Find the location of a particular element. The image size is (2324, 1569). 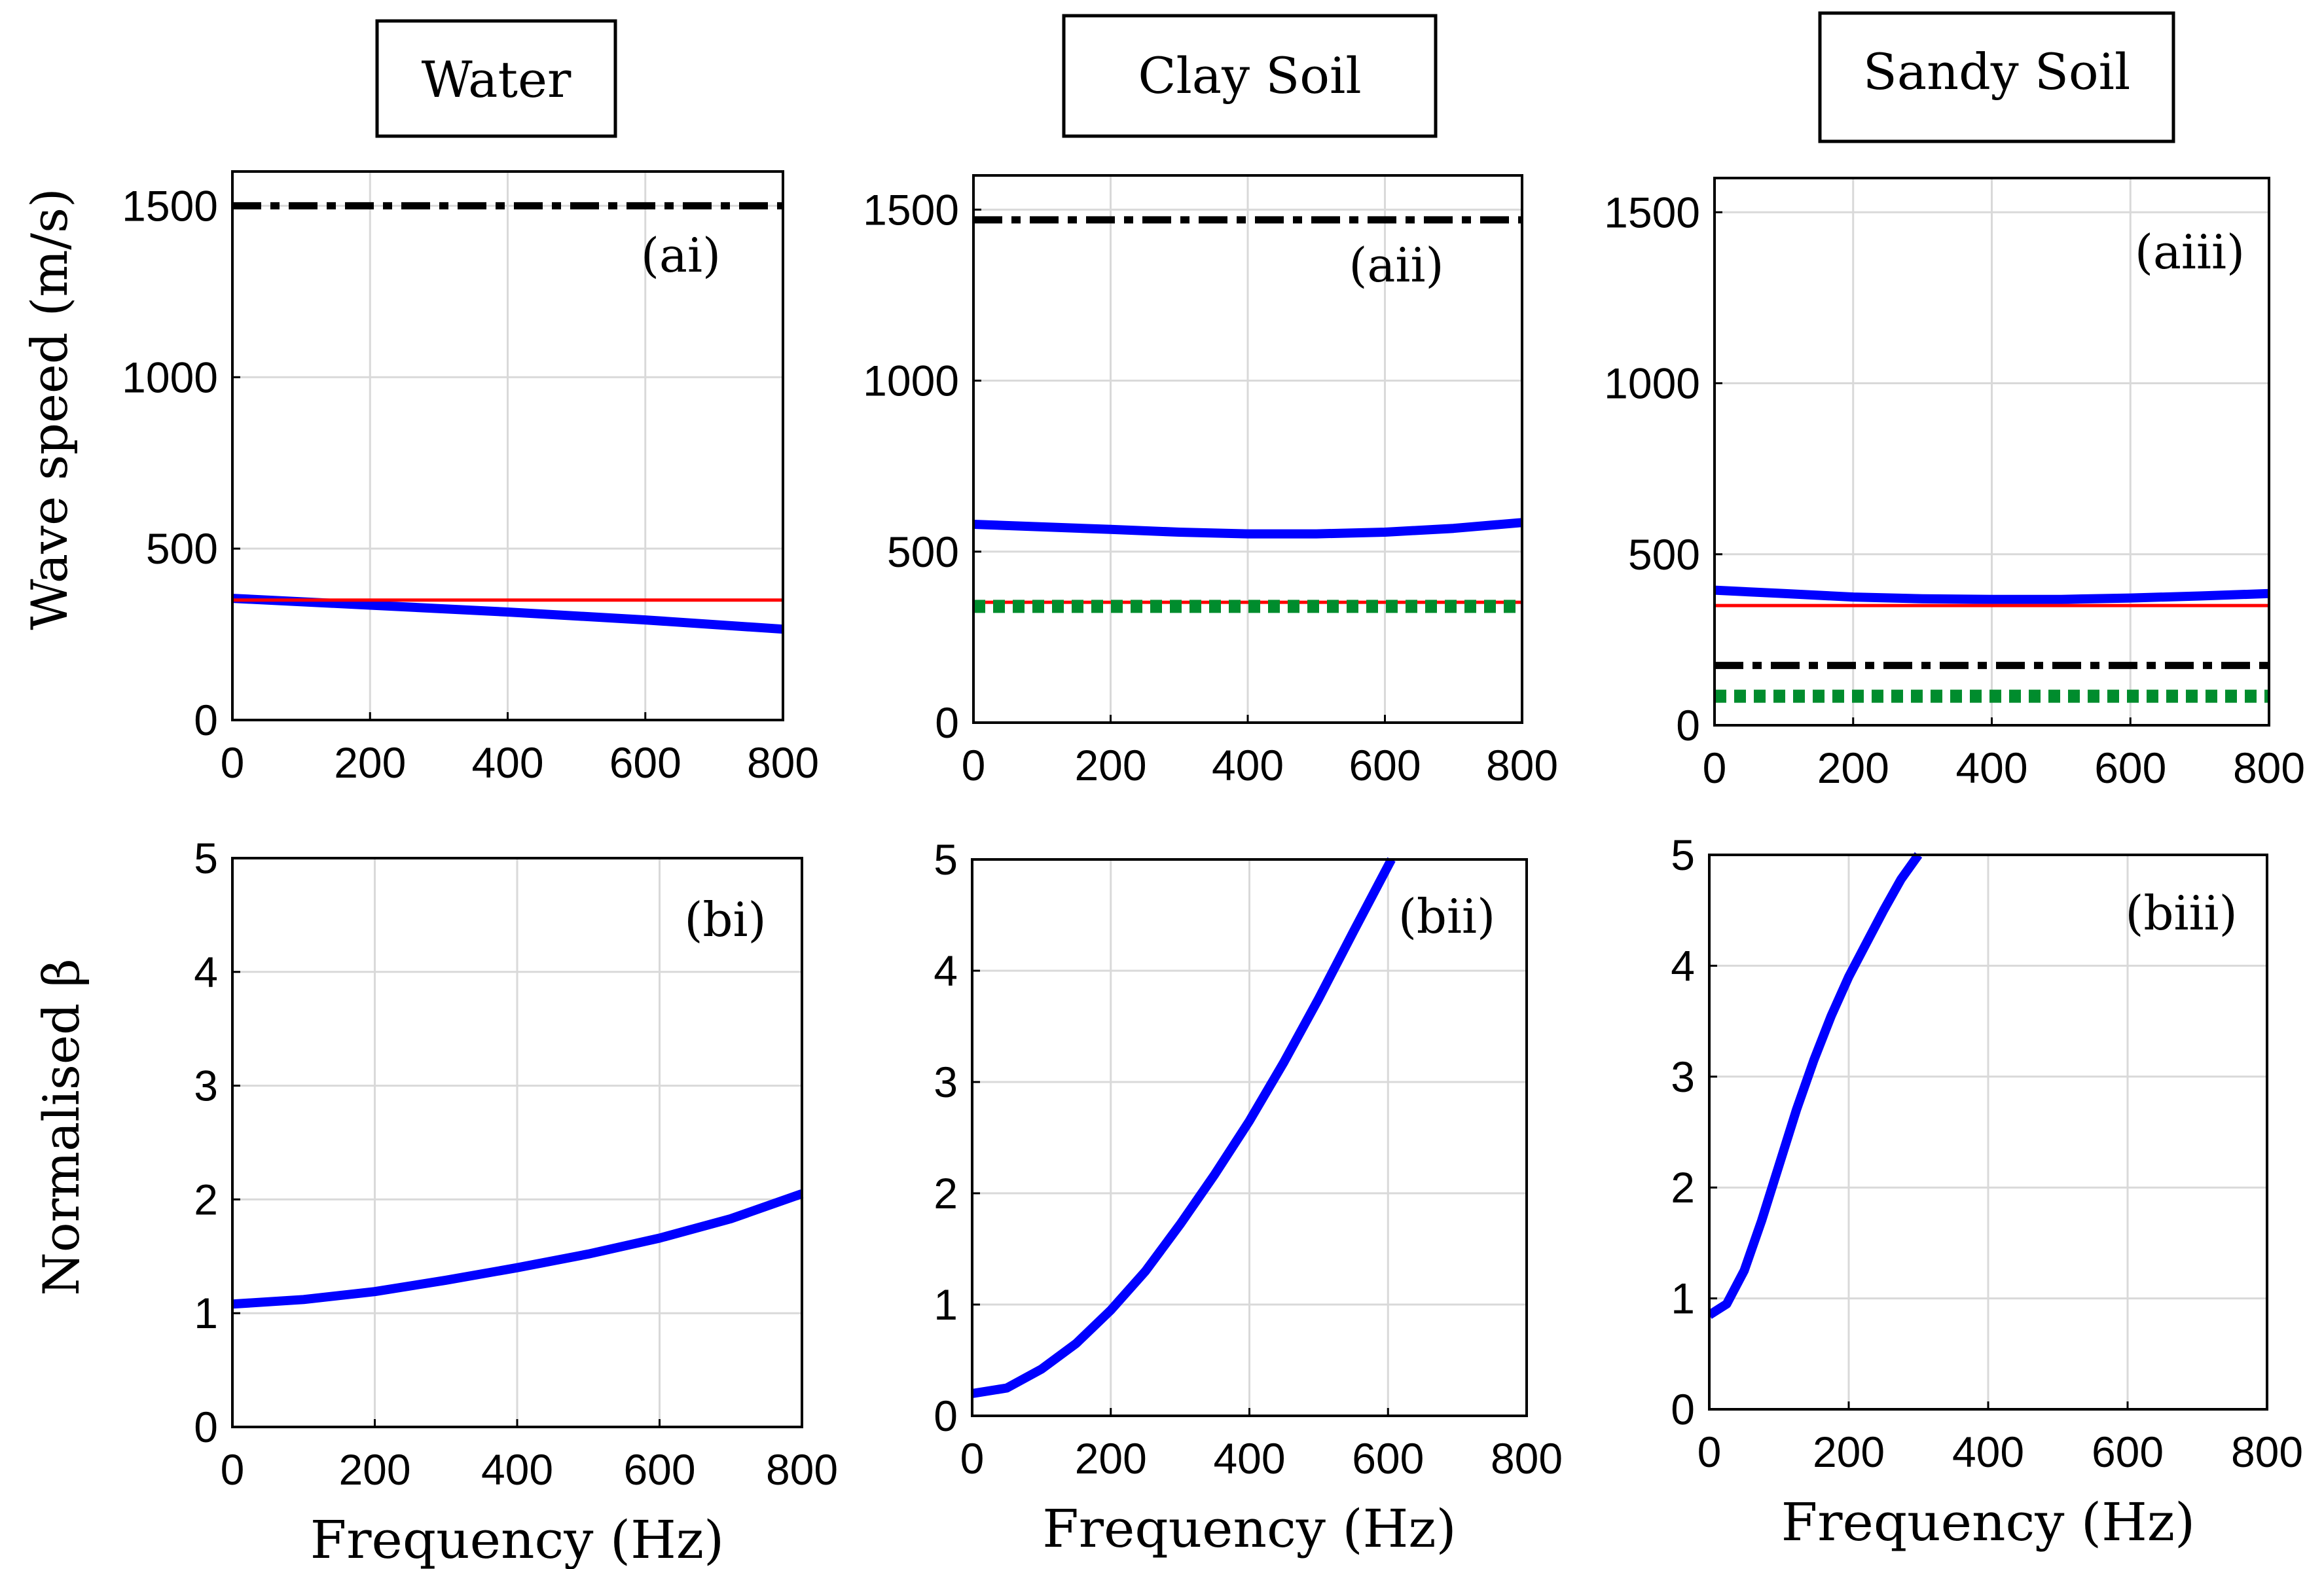

title-water: Water is located at coordinates (497, 79).